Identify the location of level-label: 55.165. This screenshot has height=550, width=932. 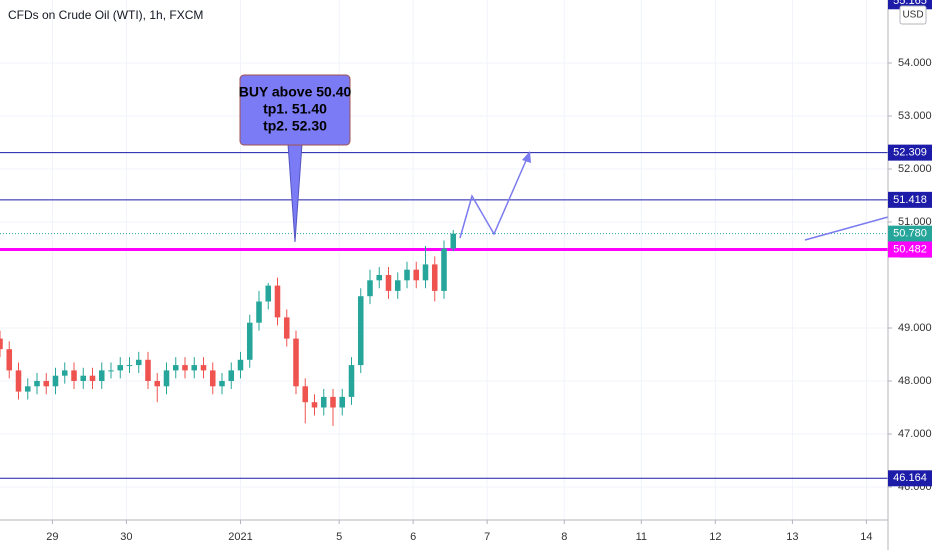
(910, 3).